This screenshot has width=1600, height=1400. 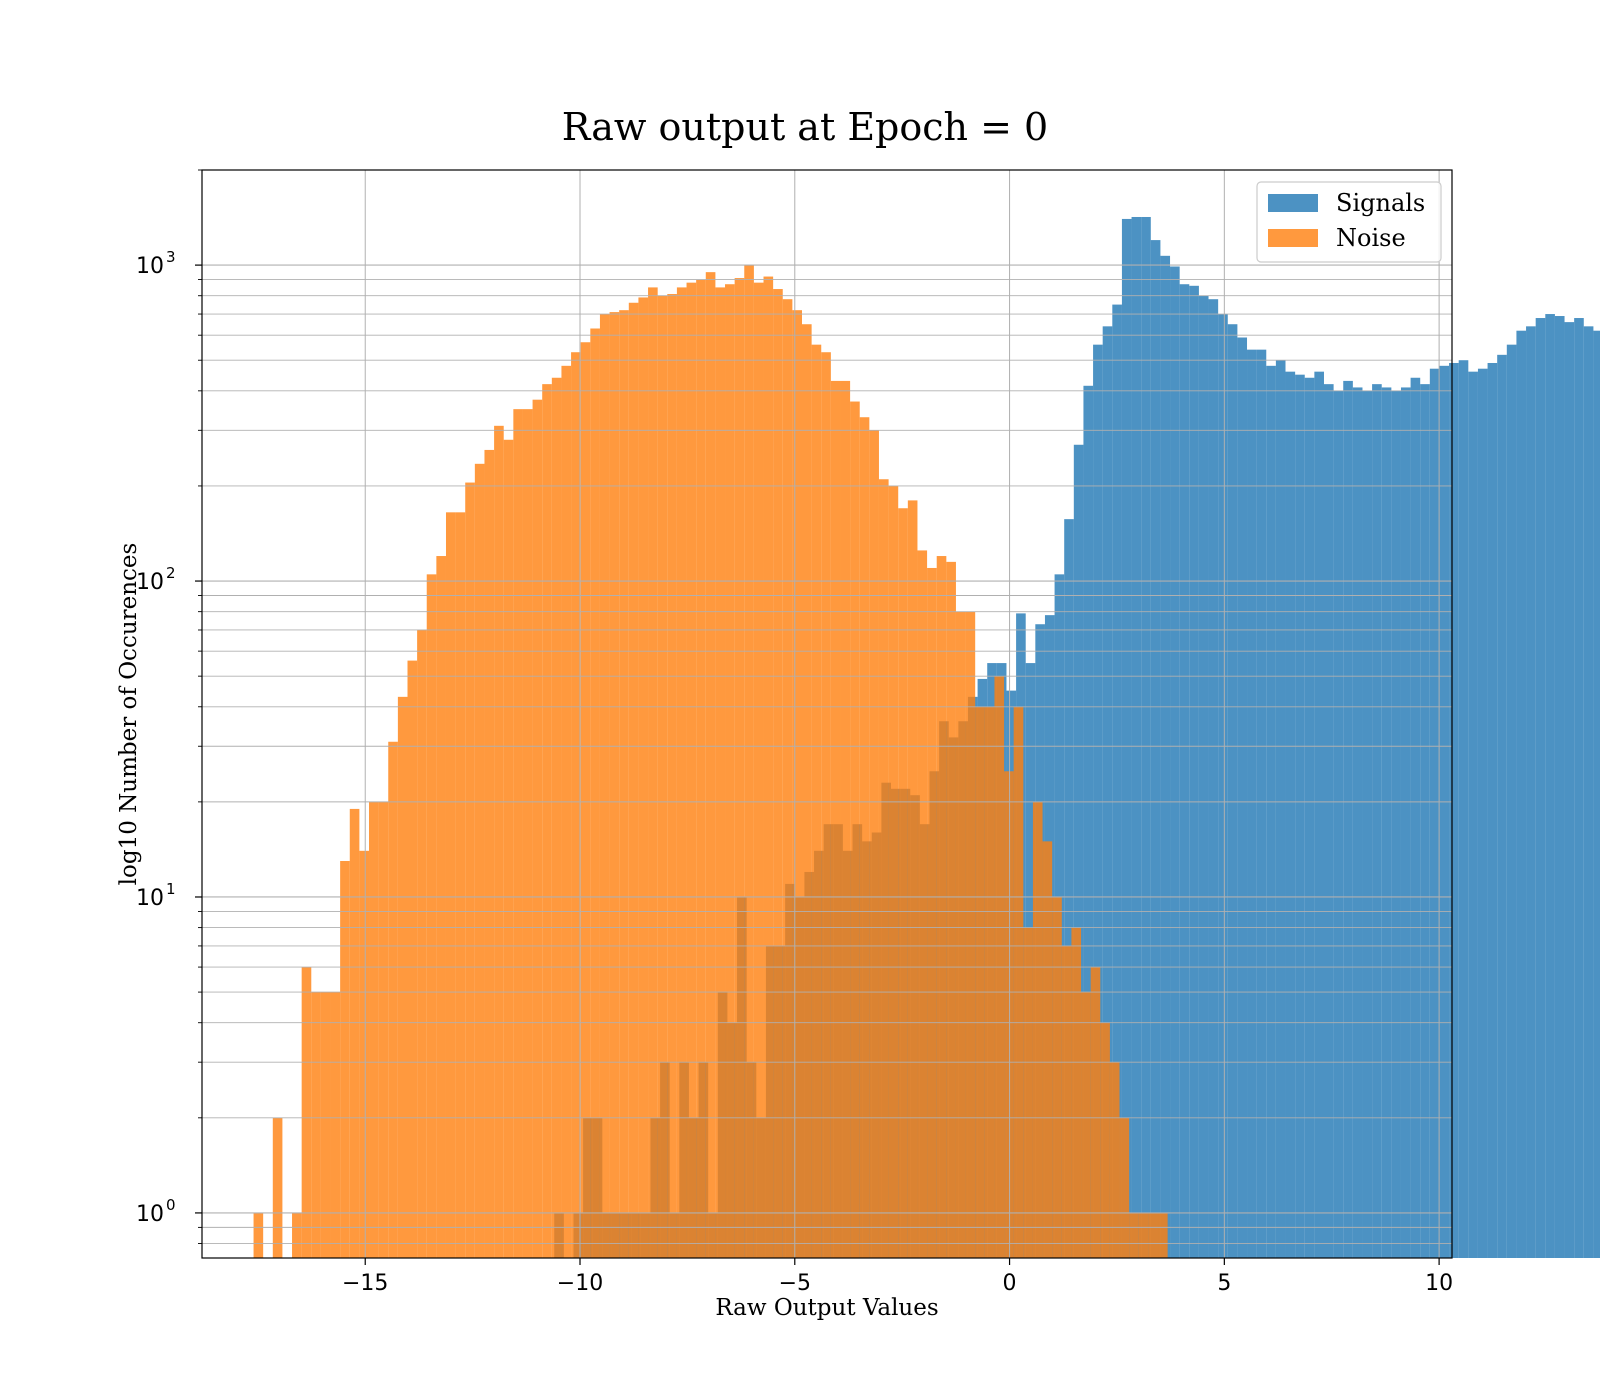 I want to click on y-tick-label-exponent: 2, so click(x=171, y=573).